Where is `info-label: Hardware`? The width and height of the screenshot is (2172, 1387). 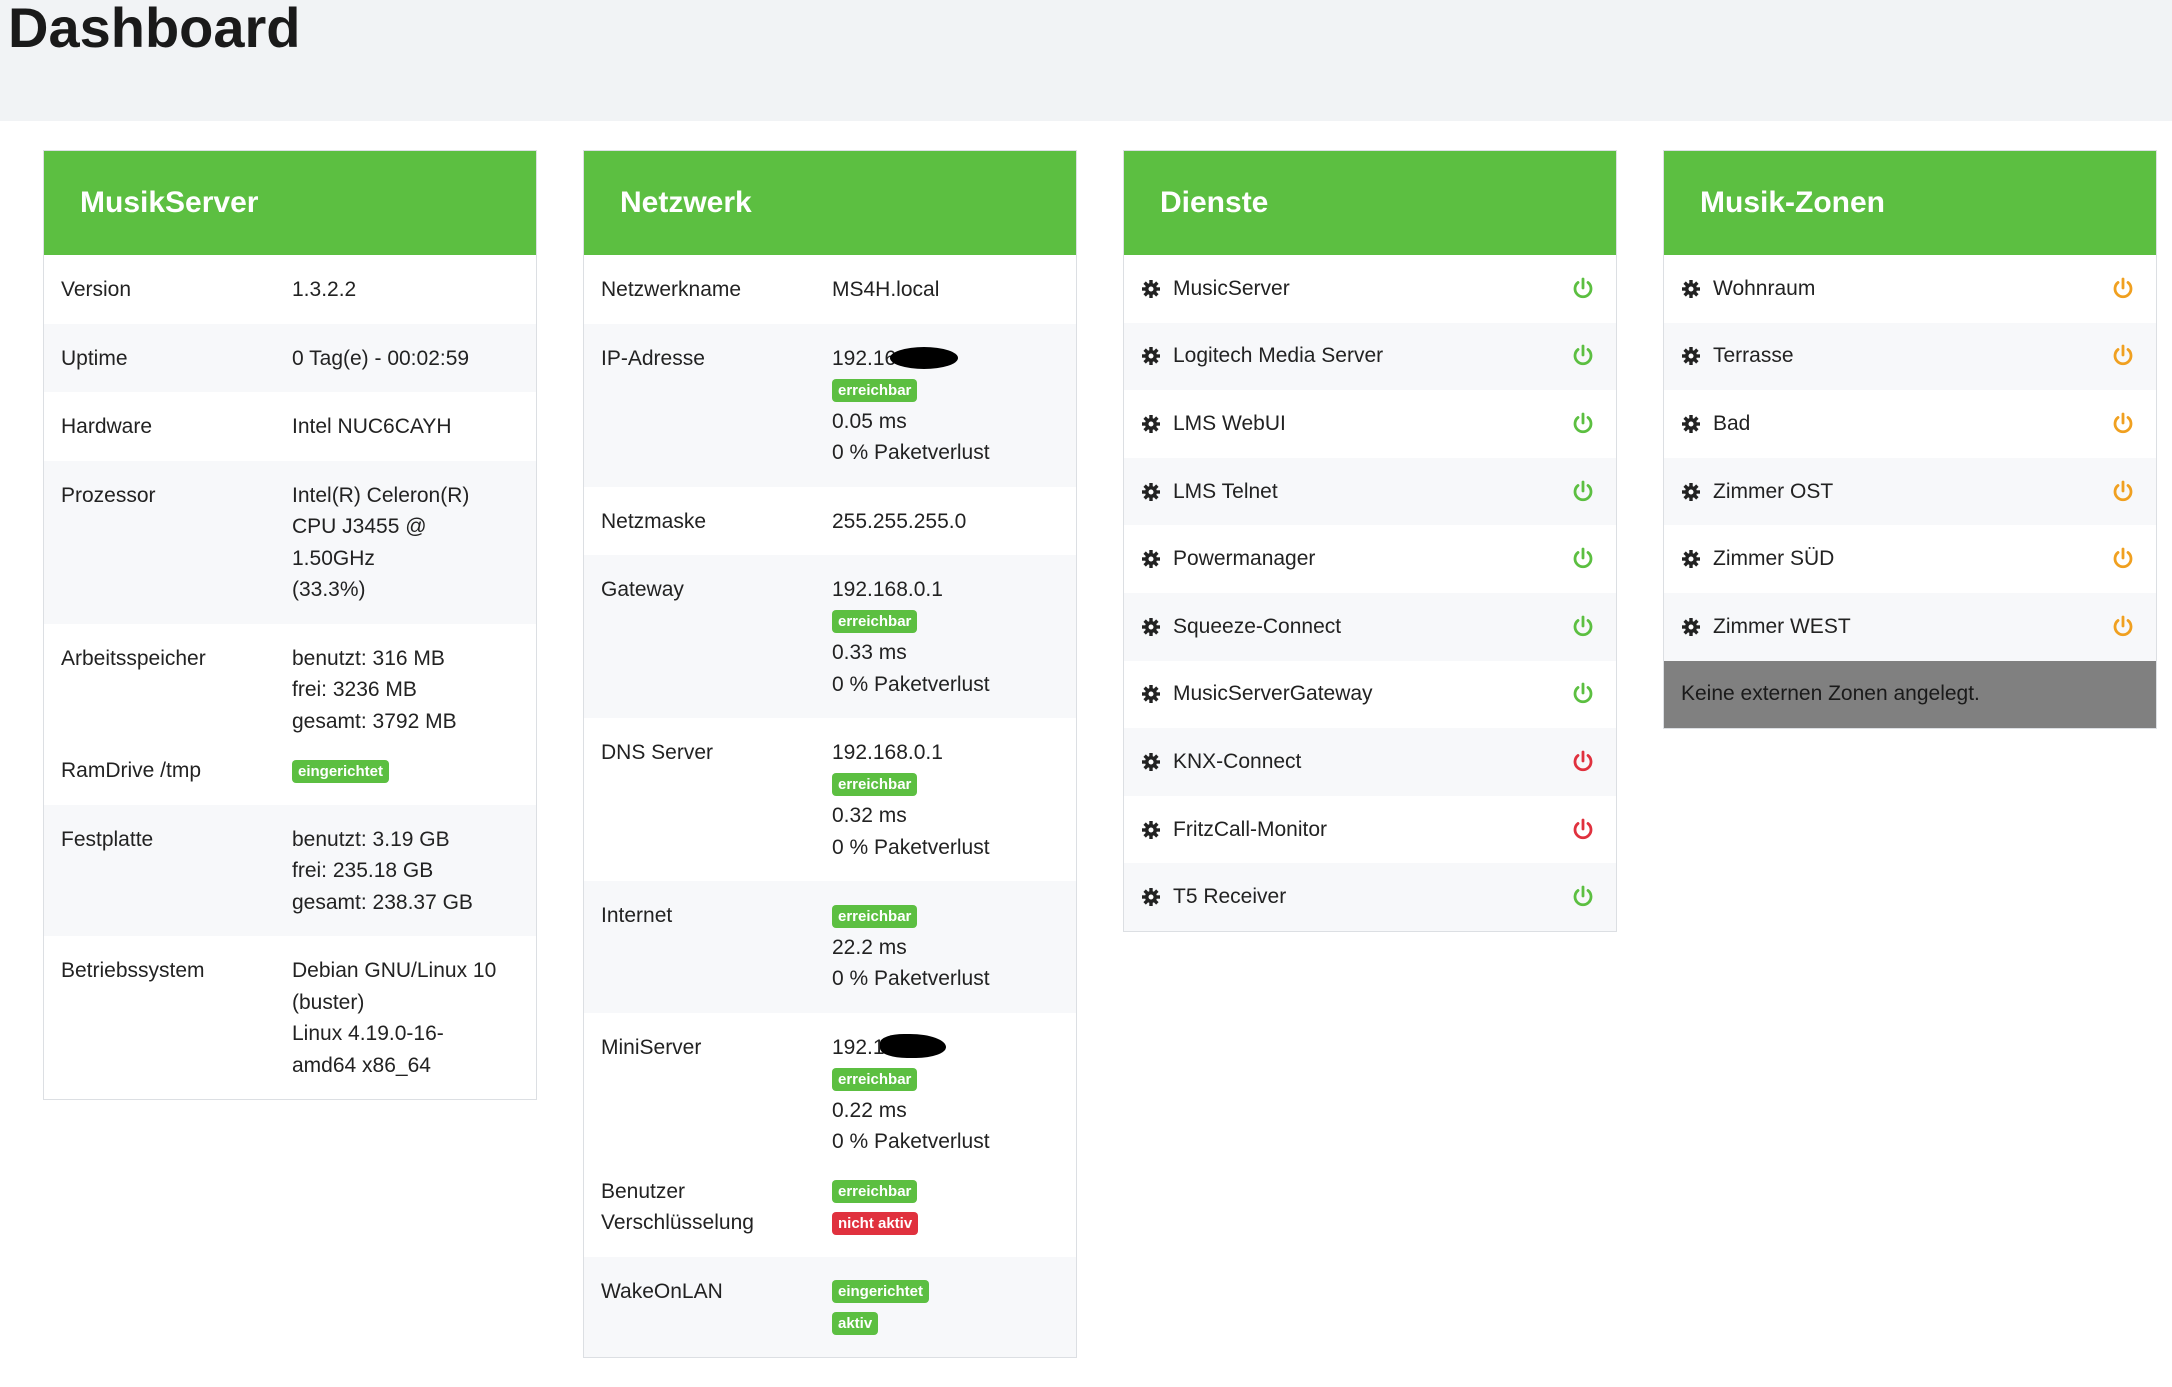 info-label: Hardware is located at coordinates (107, 426).